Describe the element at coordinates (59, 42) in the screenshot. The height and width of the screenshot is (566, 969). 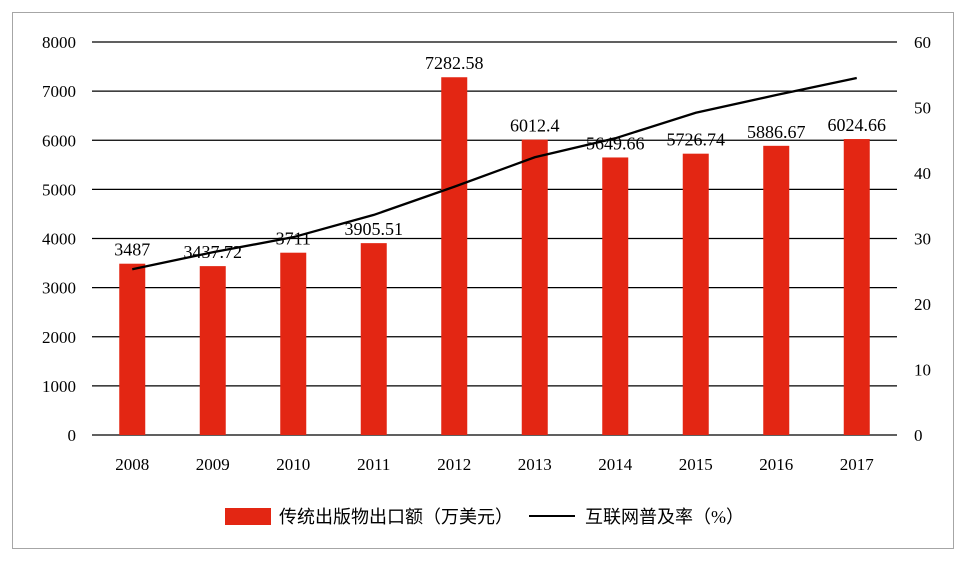
I see `left-axis-tick-label: 8000` at that location.